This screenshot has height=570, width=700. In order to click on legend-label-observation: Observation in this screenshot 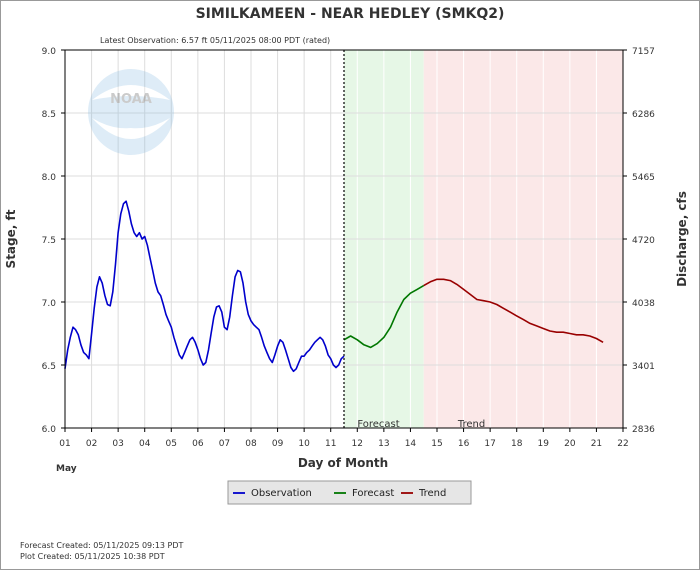, I will do `click(281, 493)`.